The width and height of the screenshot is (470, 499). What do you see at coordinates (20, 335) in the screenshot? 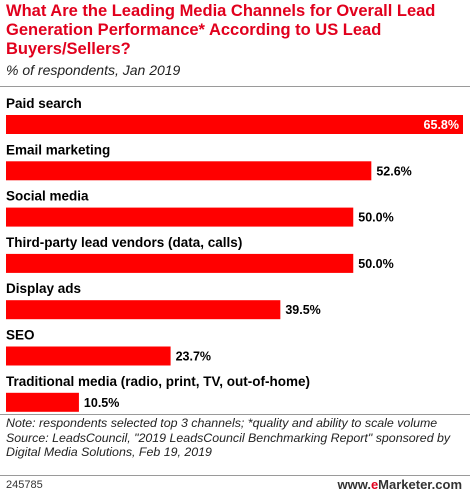
I see `category-label: SEO` at bounding box center [20, 335].